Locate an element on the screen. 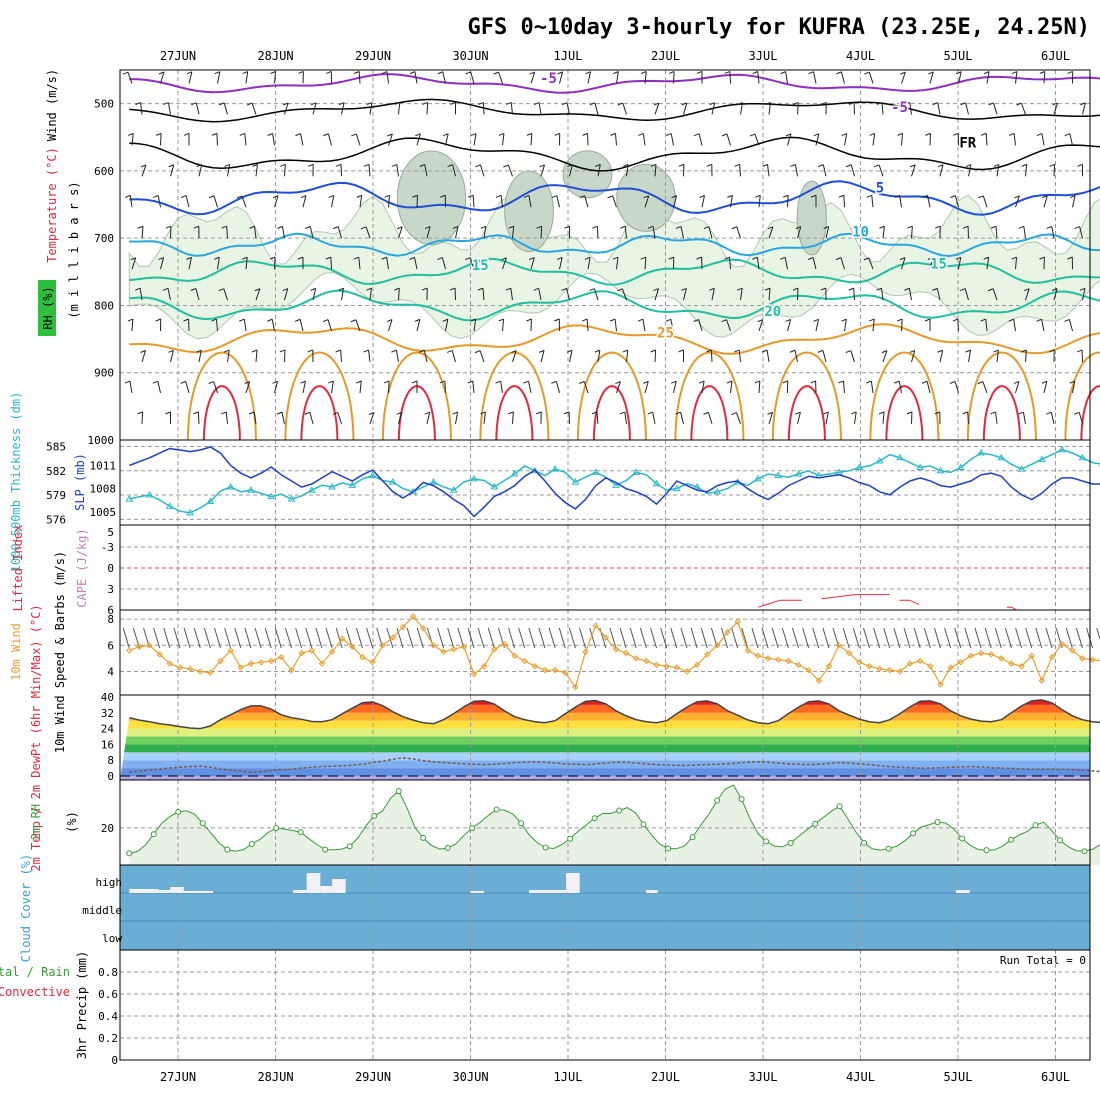  pressure-tick: 800 is located at coordinates (104, 305).